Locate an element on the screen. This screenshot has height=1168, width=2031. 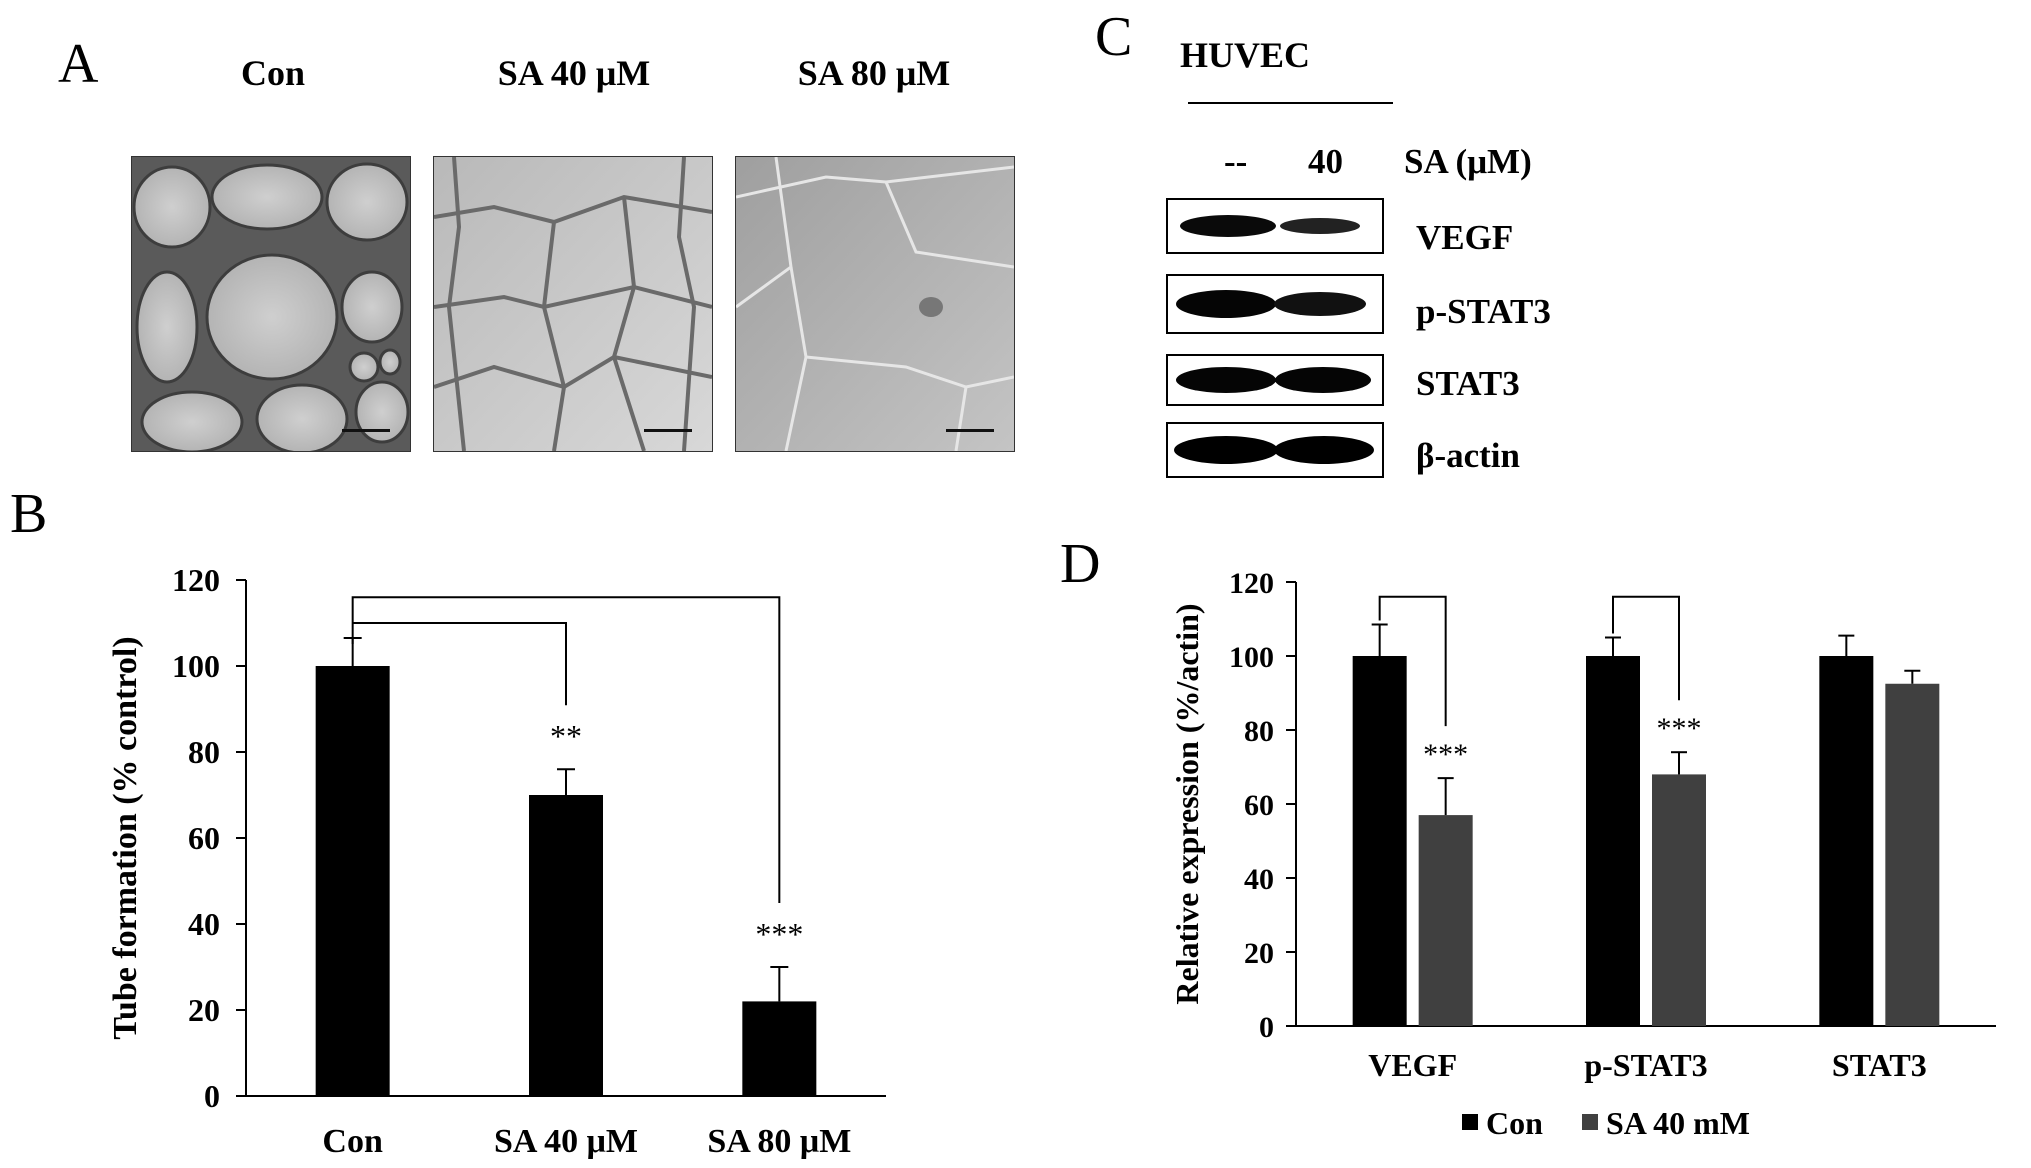
band-pstat3-sa40 is located at coordinates (1320, 304).